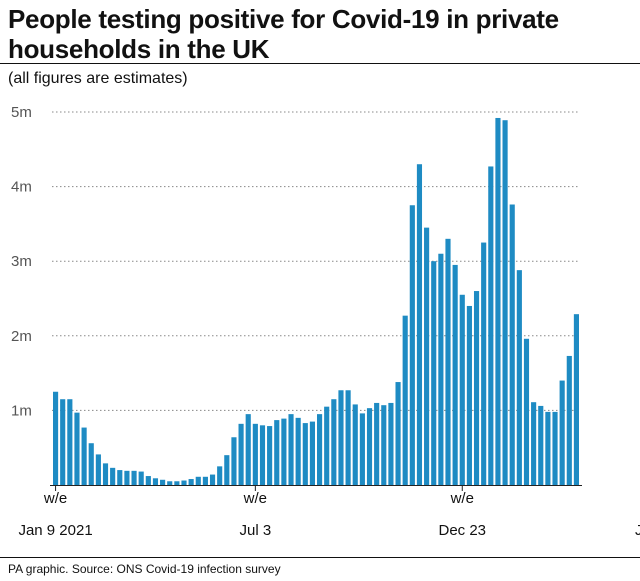  Describe the element at coordinates (295, 410) in the screenshot. I see `y-tick: 1m` at that location.